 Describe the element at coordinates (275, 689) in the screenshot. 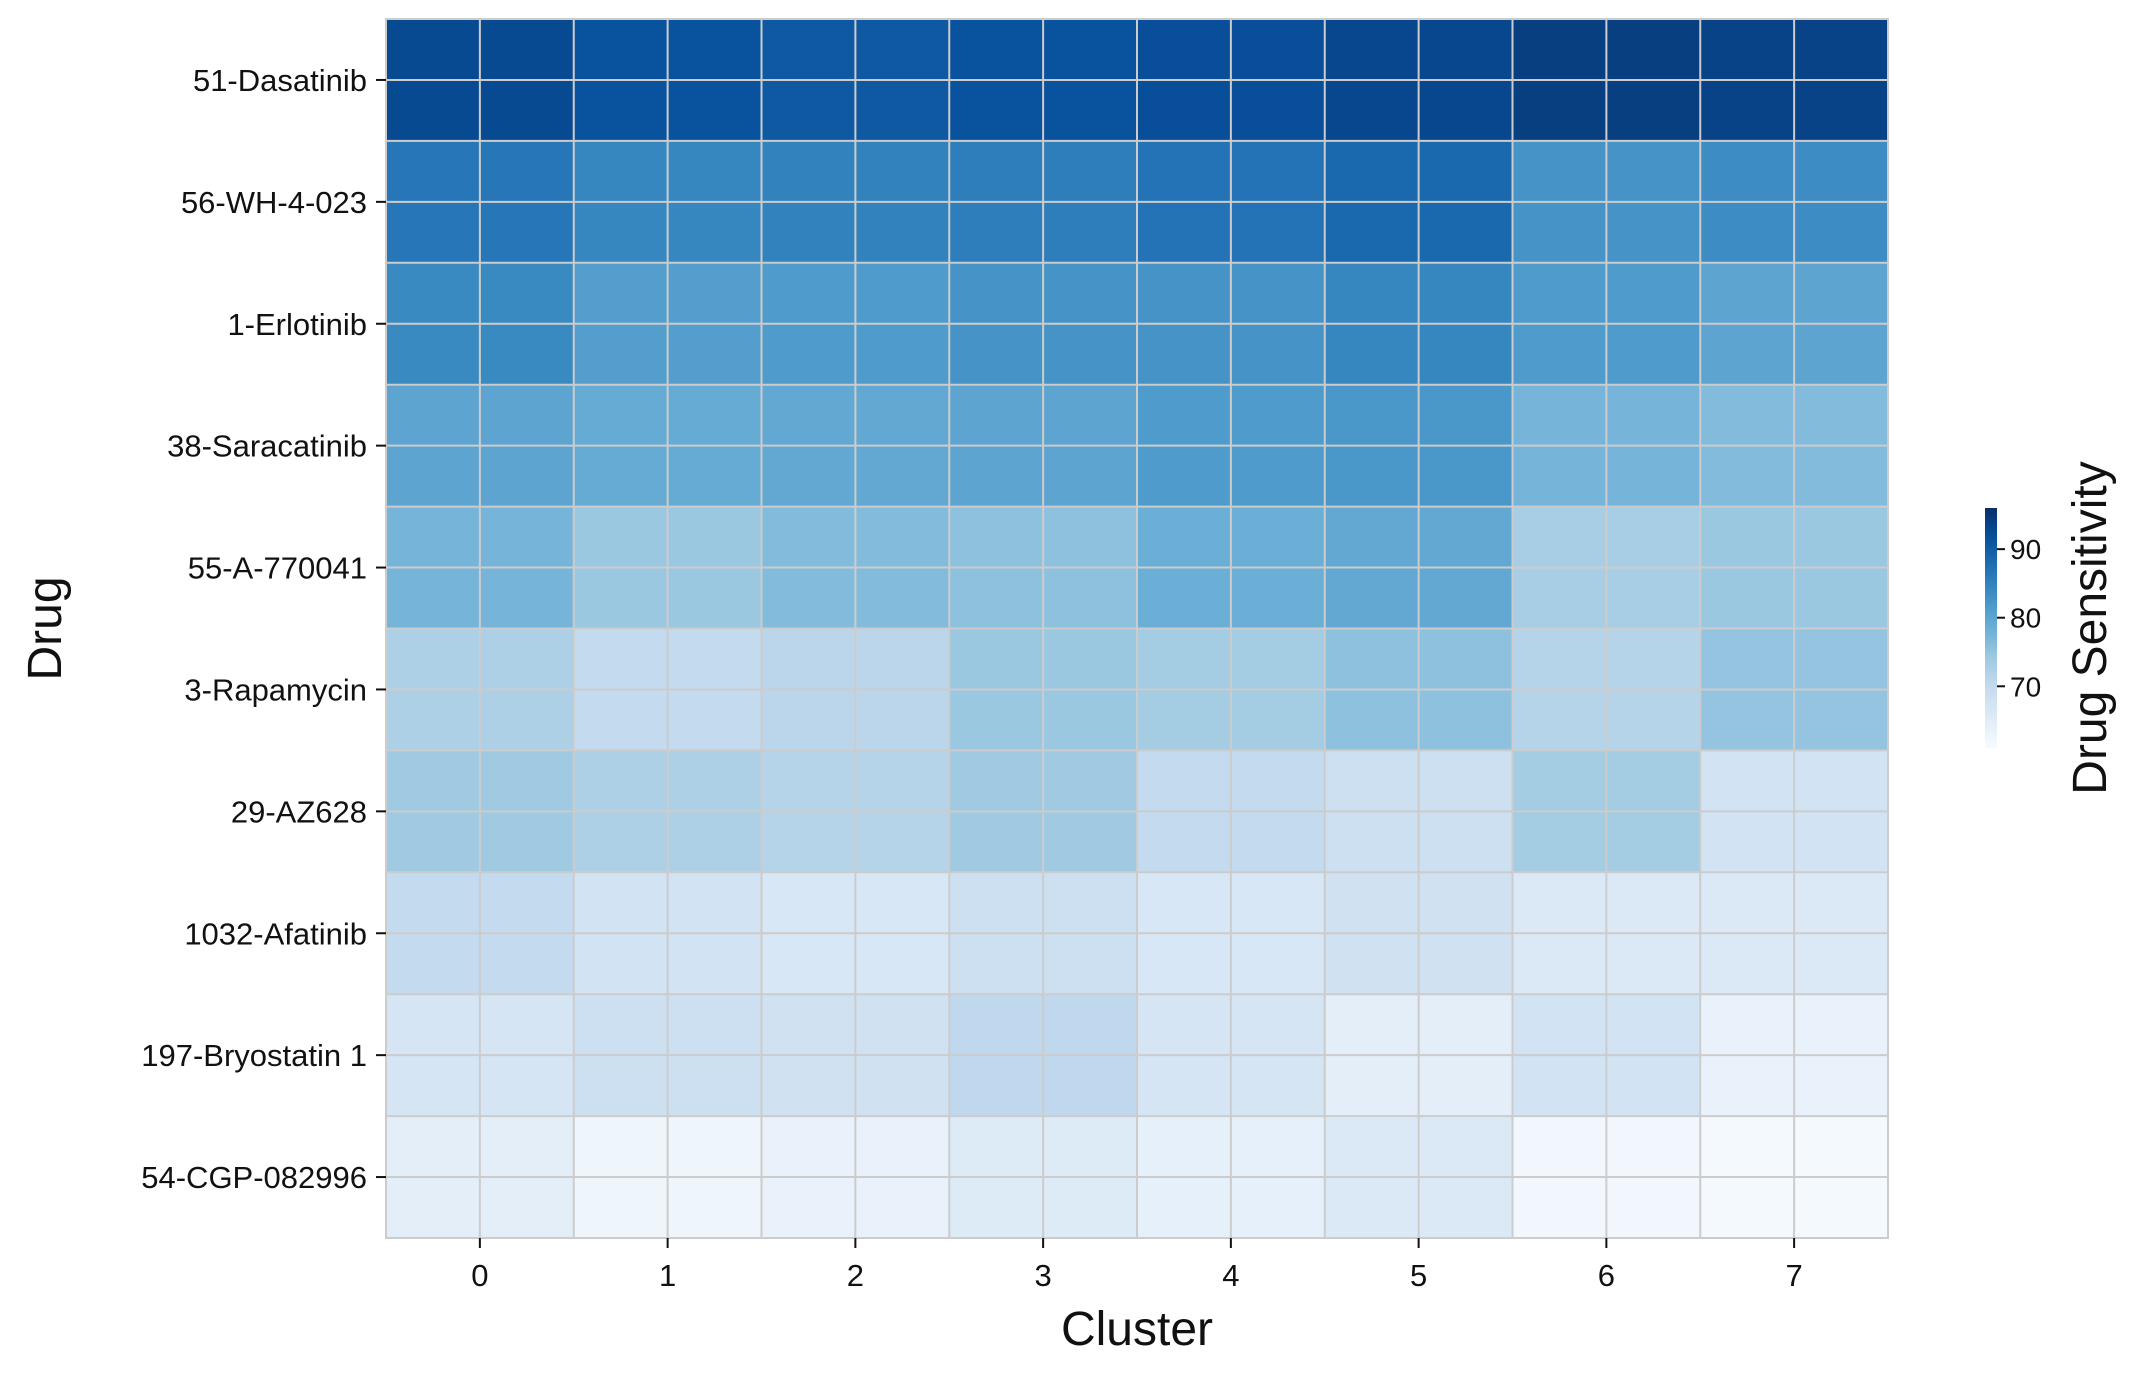

I see `y-tick-label: 3-Rapamycin` at that location.